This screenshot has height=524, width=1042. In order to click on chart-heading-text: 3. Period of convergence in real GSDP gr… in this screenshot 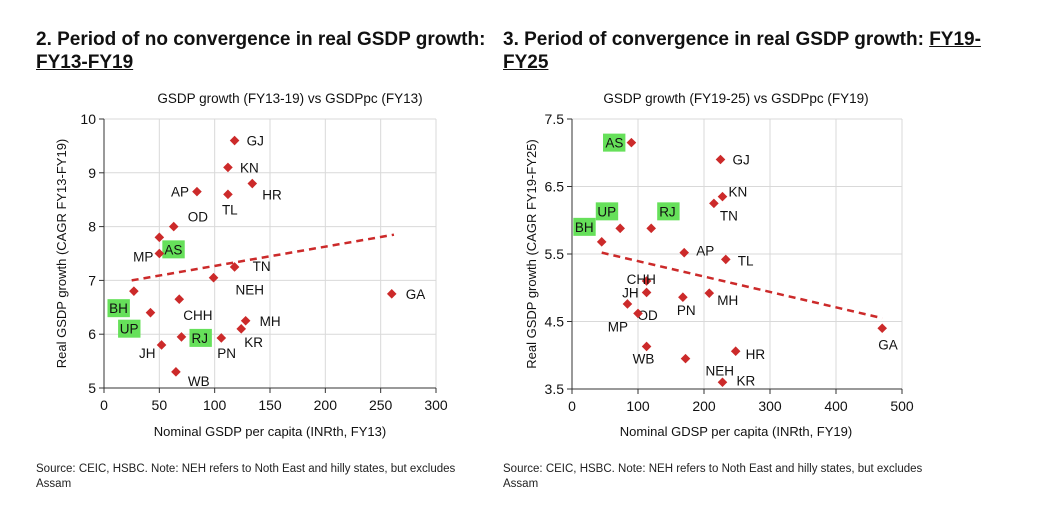, I will do `click(713, 39)`.